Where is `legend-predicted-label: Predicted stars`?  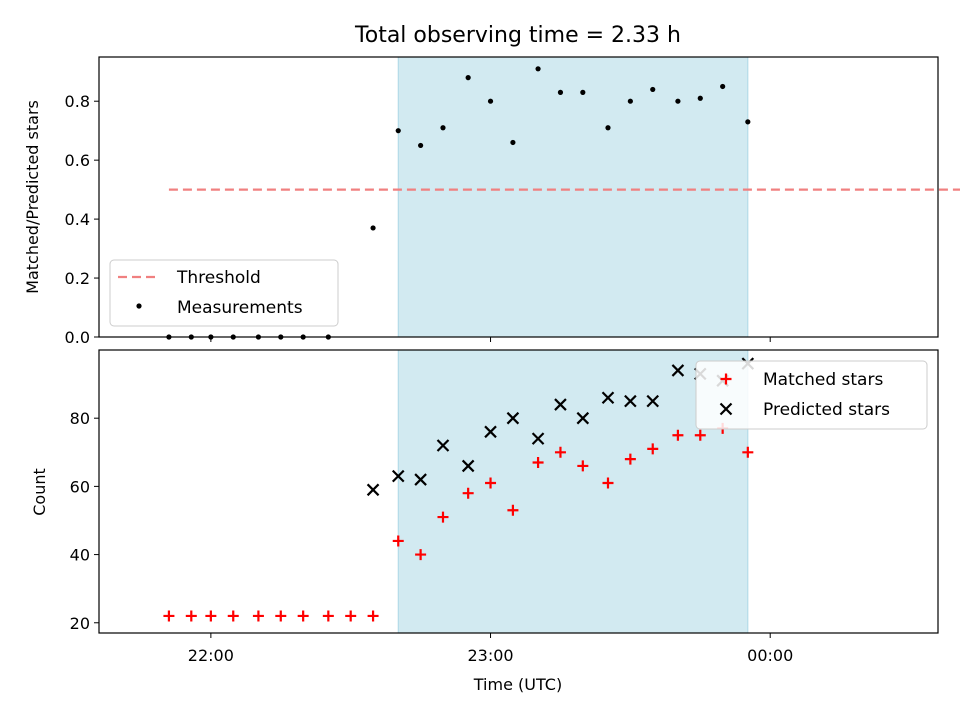
legend-predicted-label: Predicted stars is located at coordinates (826, 410).